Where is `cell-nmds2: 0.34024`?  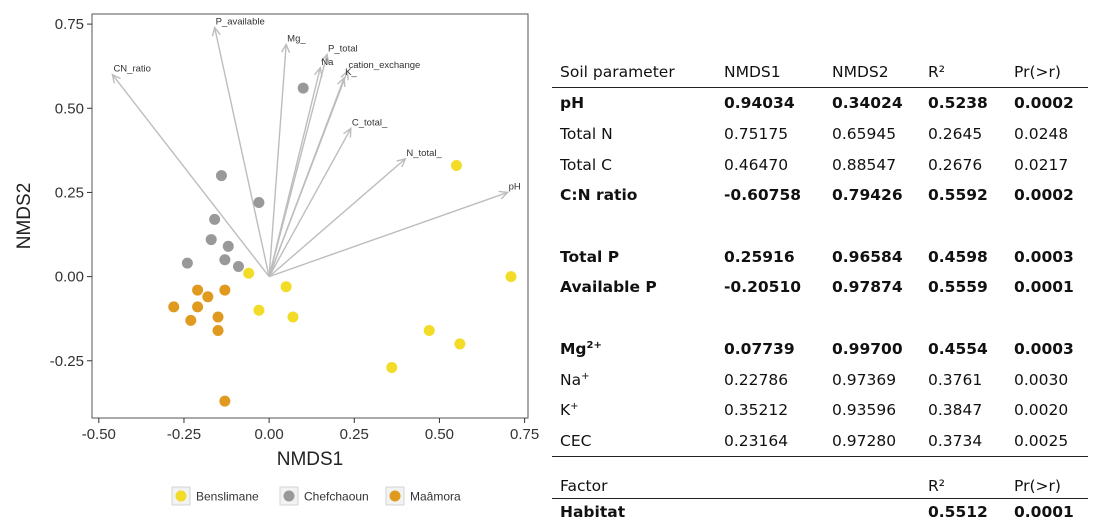
cell-nmds2: 0.34024 is located at coordinates (867, 103).